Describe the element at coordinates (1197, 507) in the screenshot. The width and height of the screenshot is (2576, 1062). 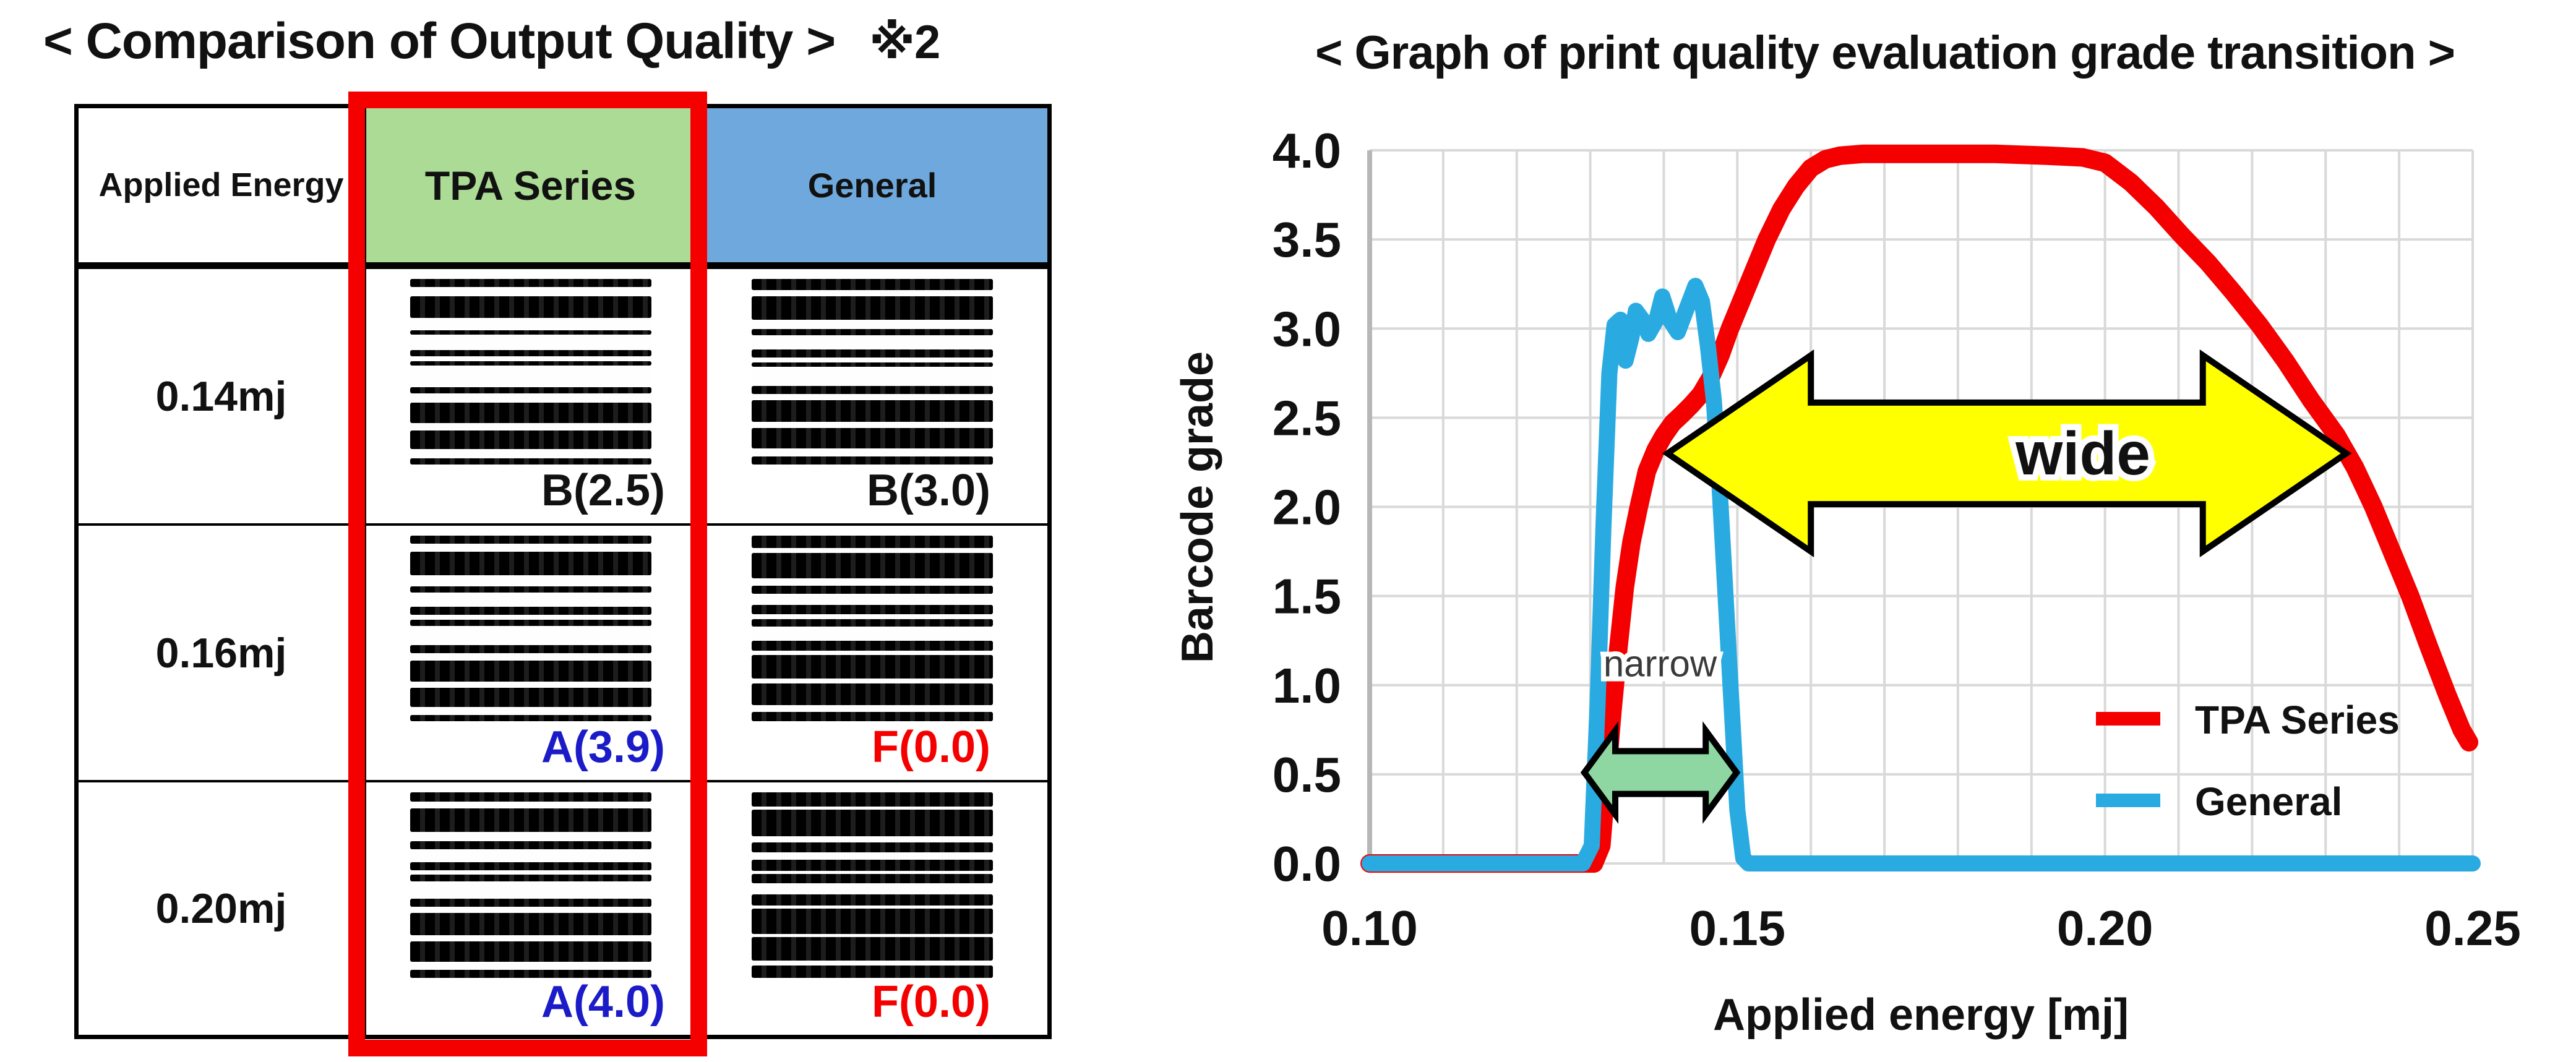
I see `y-axis-title: Barcode grade` at that location.